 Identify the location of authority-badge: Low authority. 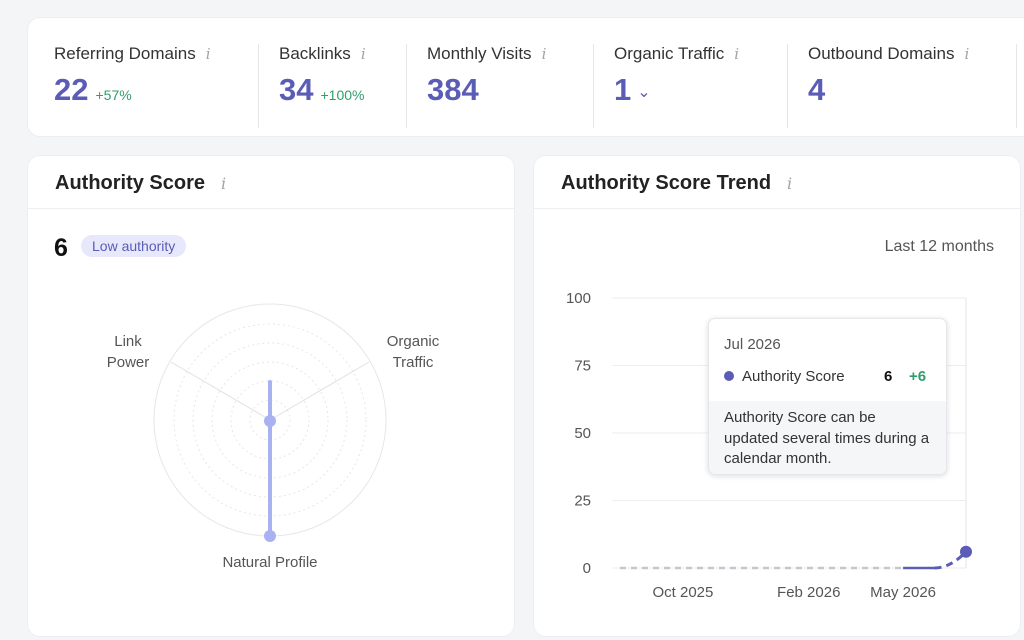
(134, 246).